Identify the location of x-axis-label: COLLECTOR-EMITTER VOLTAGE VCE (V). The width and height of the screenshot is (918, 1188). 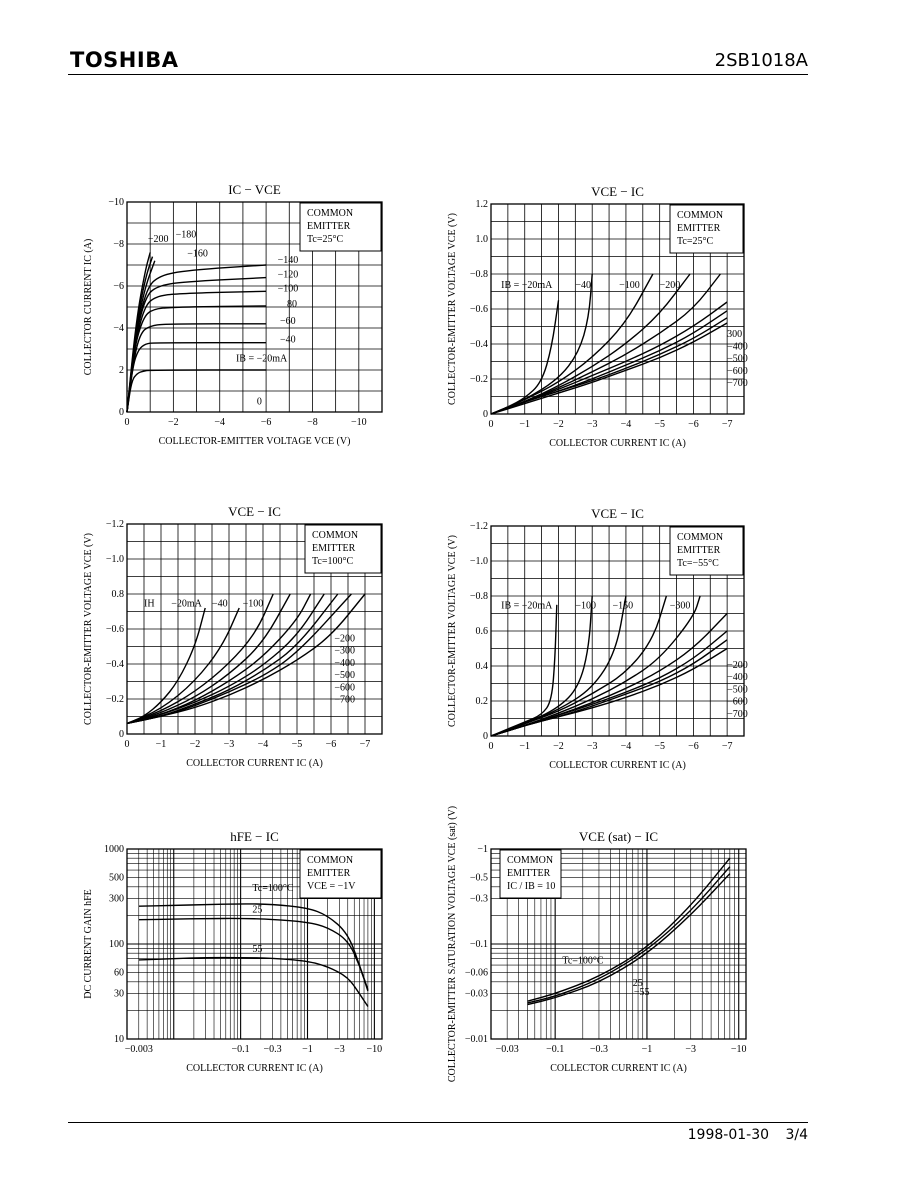
(255, 441).